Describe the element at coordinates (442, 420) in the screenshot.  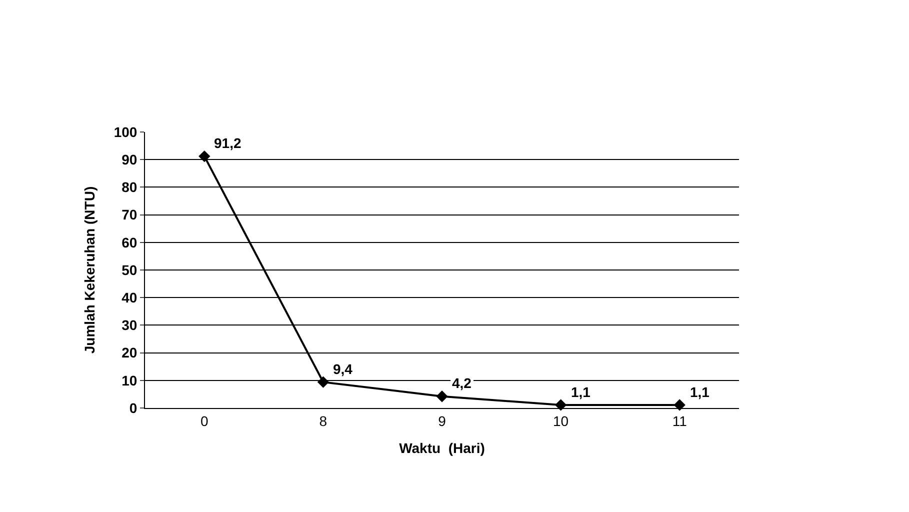
I see `x-tick-label: 9` at that location.